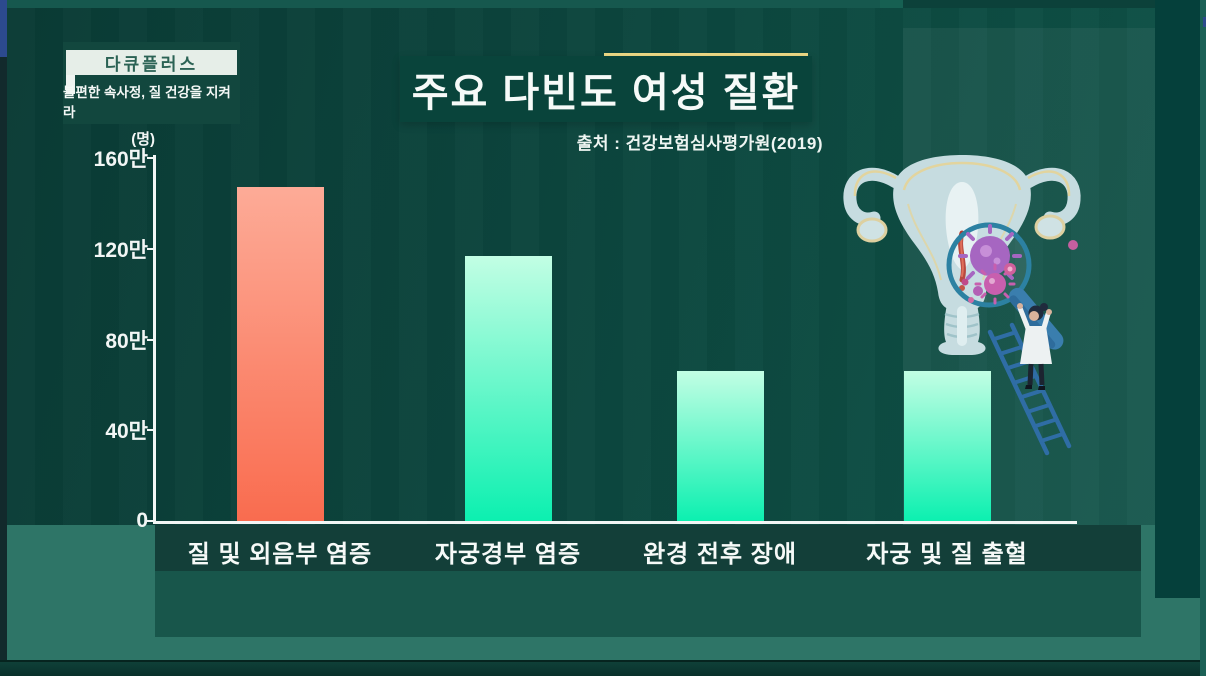 The image size is (1206, 676). I want to click on background-left-edge, so click(3, 366).